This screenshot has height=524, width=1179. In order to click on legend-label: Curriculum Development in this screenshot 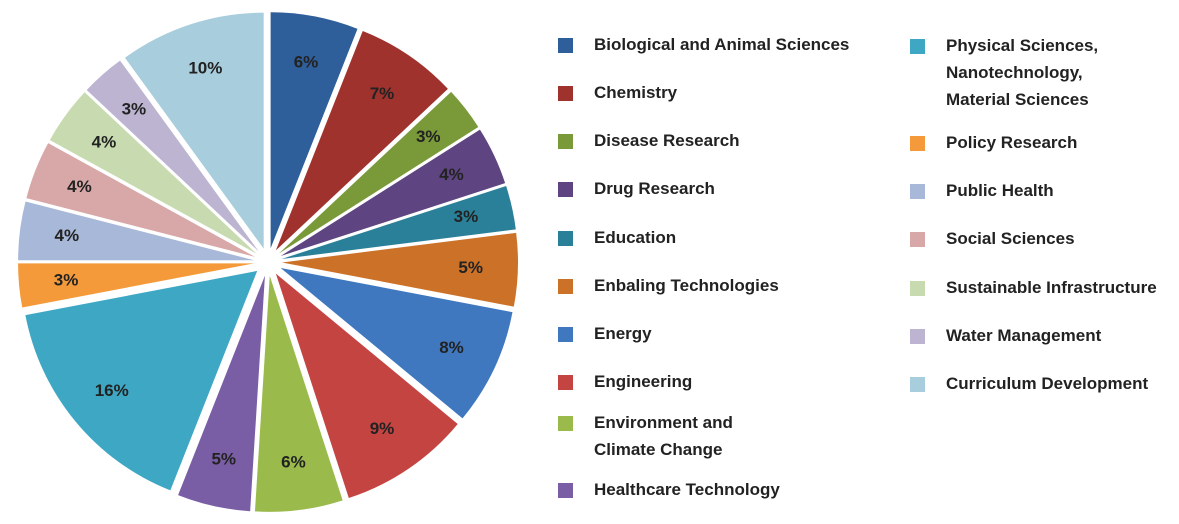, I will do `click(1047, 383)`.